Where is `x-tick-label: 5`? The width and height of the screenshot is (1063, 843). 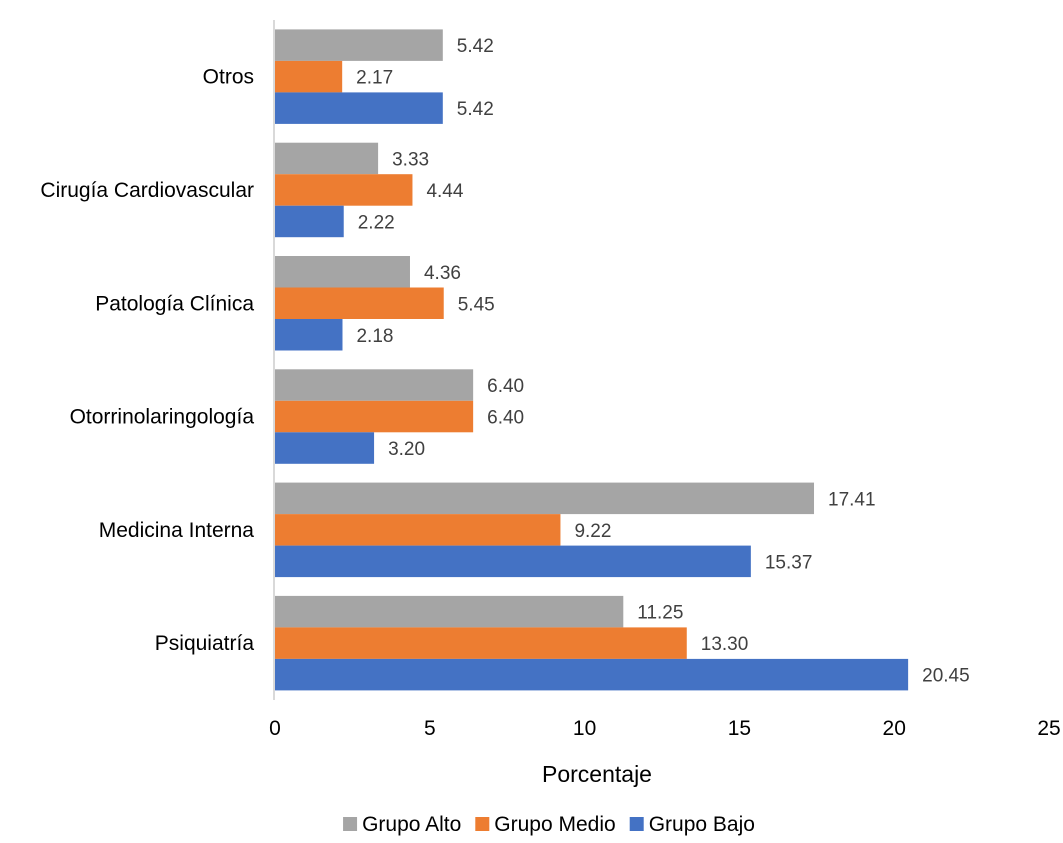 x-tick-label: 5 is located at coordinates (430, 728).